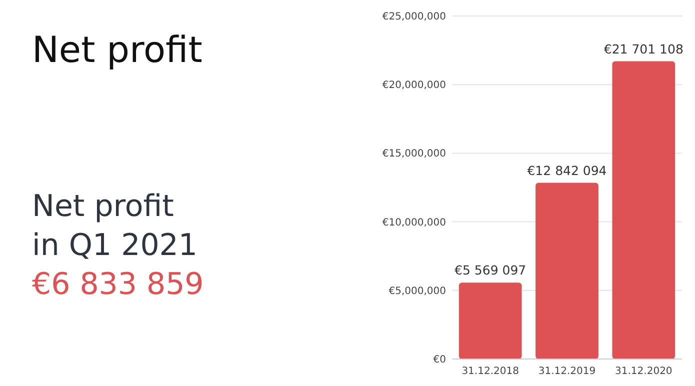 This screenshot has height=386, width=695. I want to click on y-tick-label: €5,000,000, so click(417, 291).